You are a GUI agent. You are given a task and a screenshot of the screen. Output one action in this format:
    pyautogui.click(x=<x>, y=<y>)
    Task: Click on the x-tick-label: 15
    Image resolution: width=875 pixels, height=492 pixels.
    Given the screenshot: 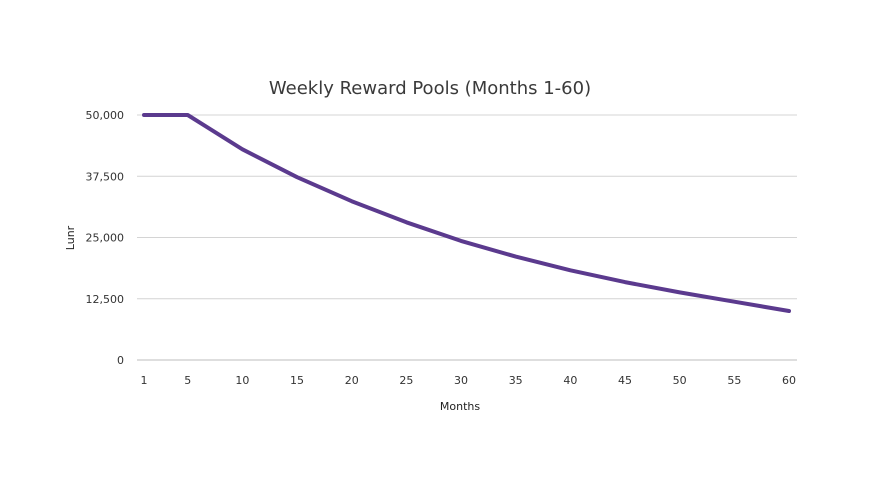 What is the action you would take?
    pyautogui.click(x=297, y=380)
    